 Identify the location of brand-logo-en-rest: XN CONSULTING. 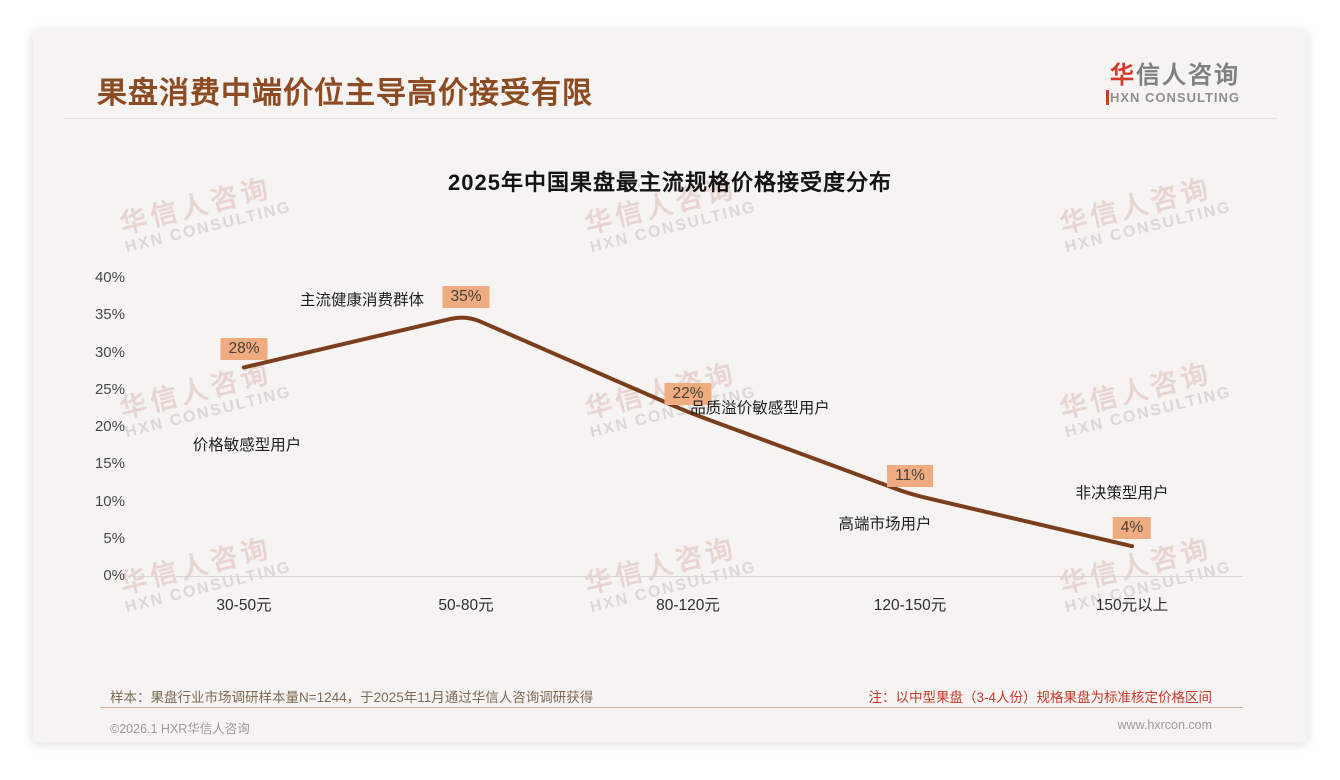
(1180, 97).